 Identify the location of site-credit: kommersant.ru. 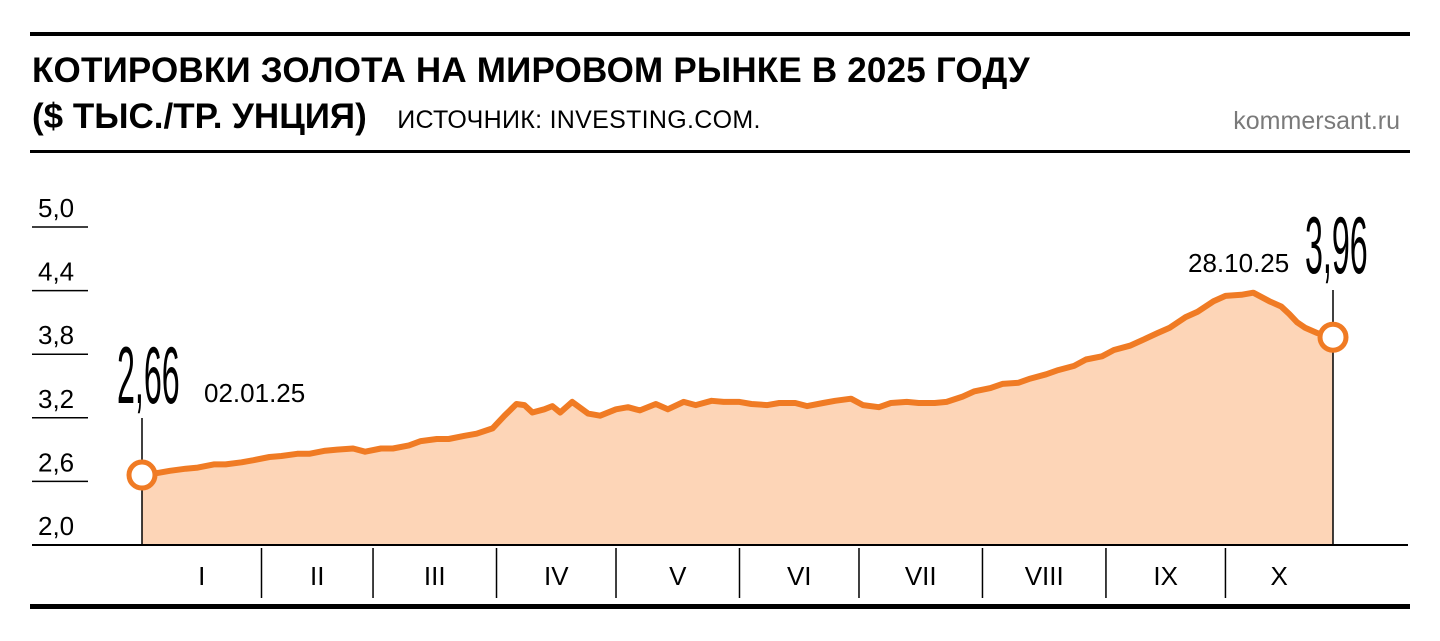
(1316, 121).